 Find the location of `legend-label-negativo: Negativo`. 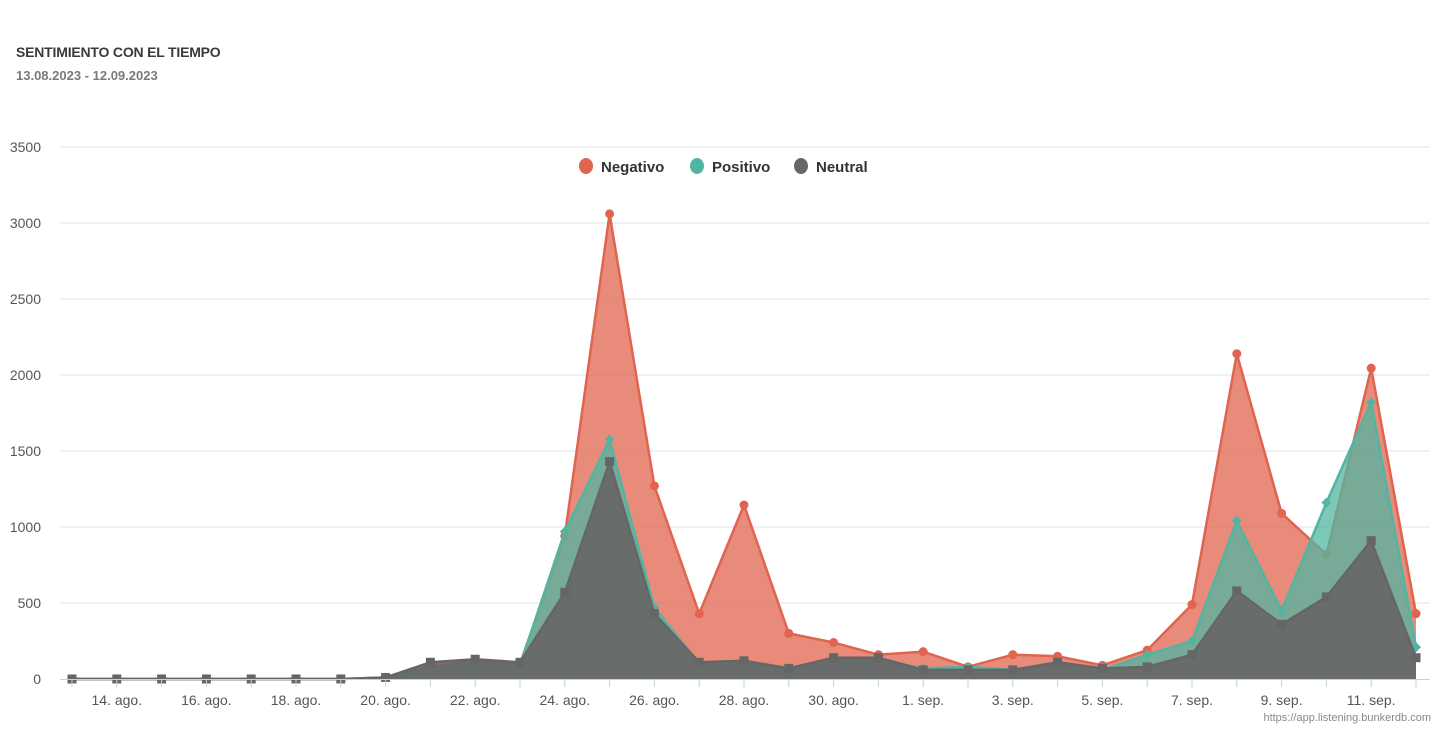

legend-label-negativo: Negativo is located at coordinates (632, 167).